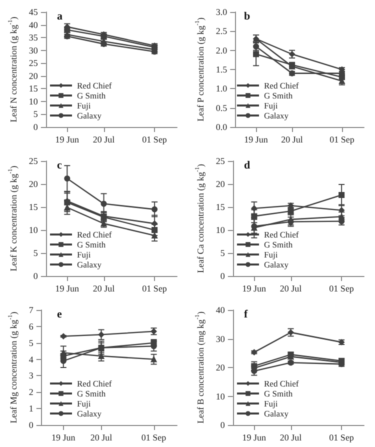  I want to click on y-tick-label: 1.5, so click(222, 69).